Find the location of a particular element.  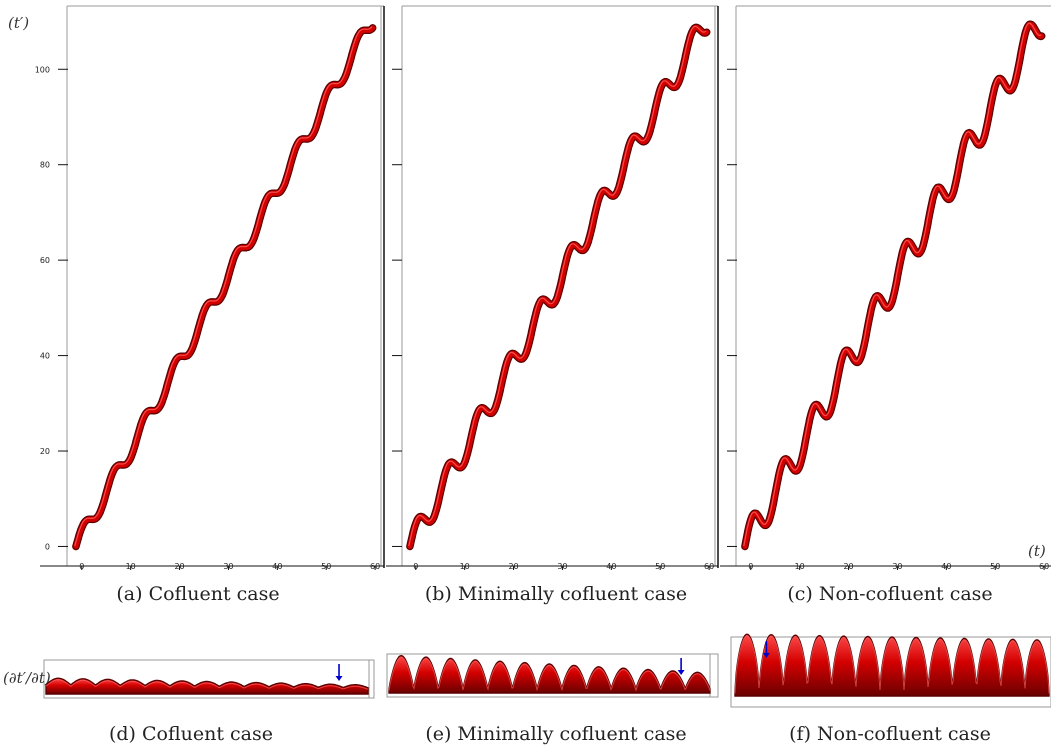

panel-a-caption: (a) Cofluent case is located at coordinates (197, 594).